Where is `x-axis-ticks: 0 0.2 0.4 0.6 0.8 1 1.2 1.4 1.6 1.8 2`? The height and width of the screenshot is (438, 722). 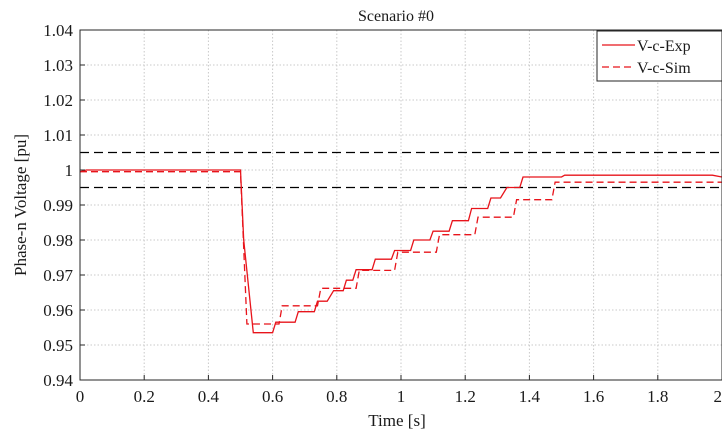
x-axis-ticks: 0 0.2 0.4 0.6 0.8 1 1.2 1.4 1.6 1.8 2 is located at coordinates (399, 390).